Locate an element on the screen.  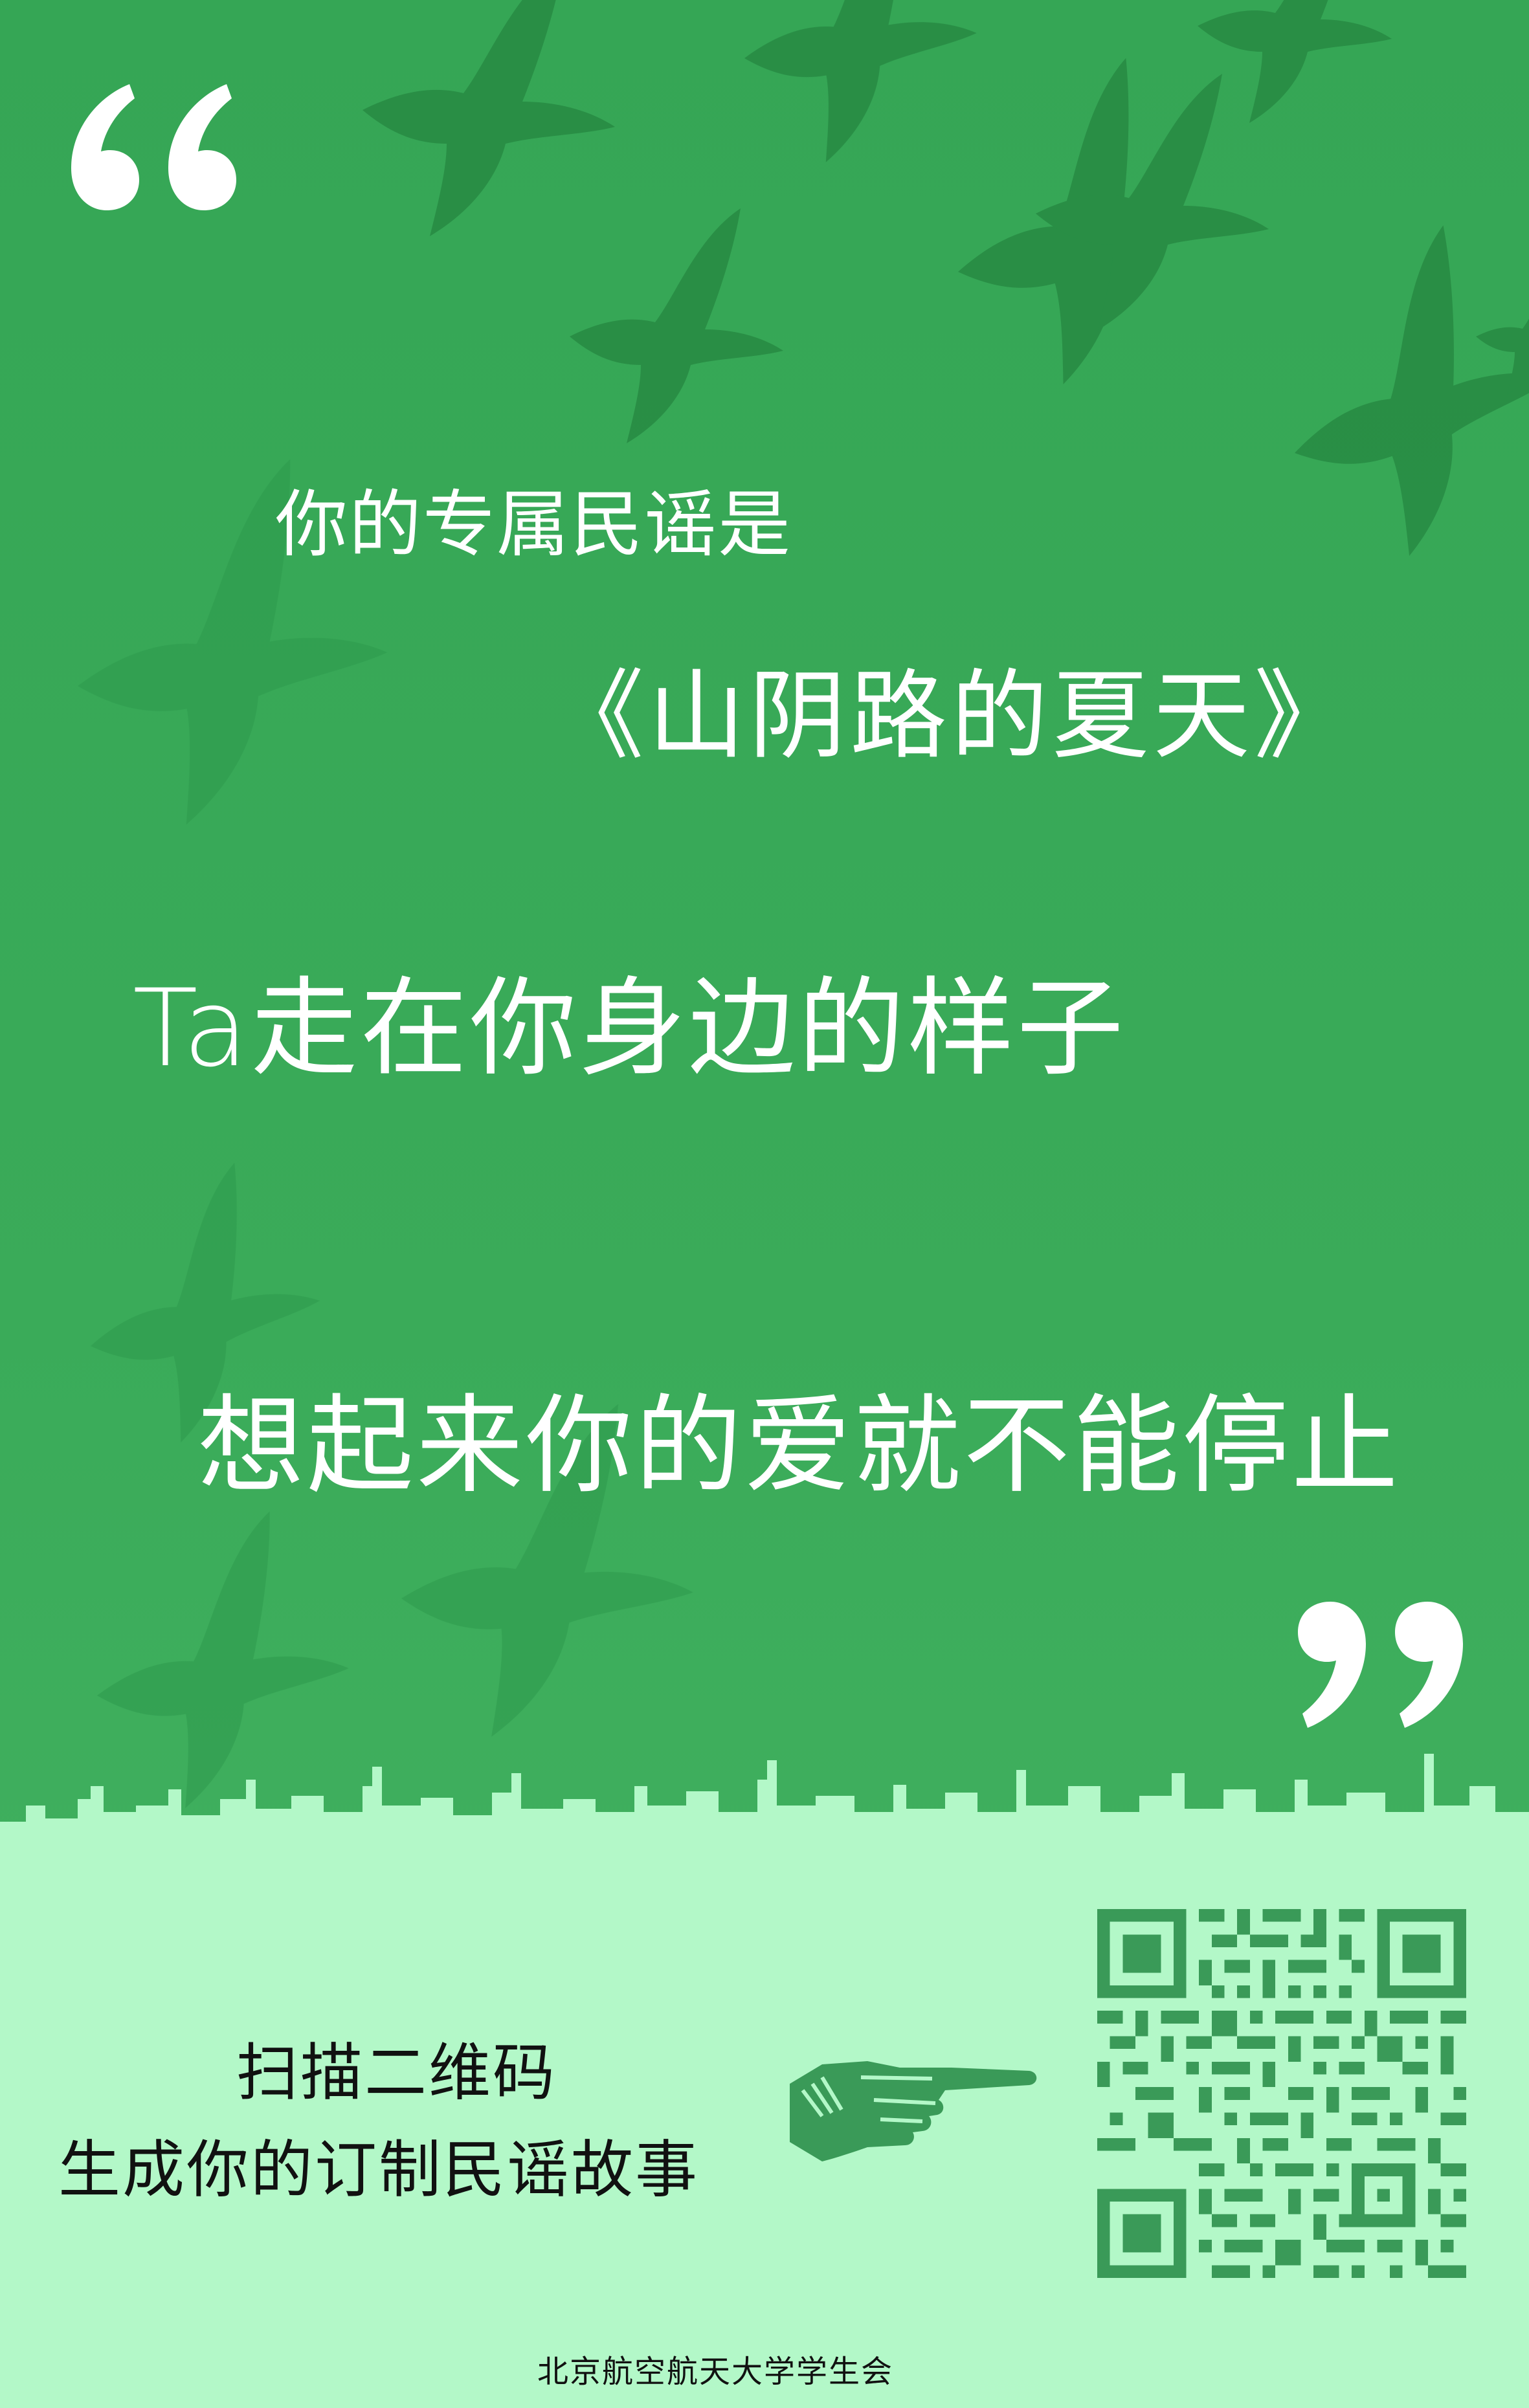
city-skyline-divider is located at coordinates (764, 1809).